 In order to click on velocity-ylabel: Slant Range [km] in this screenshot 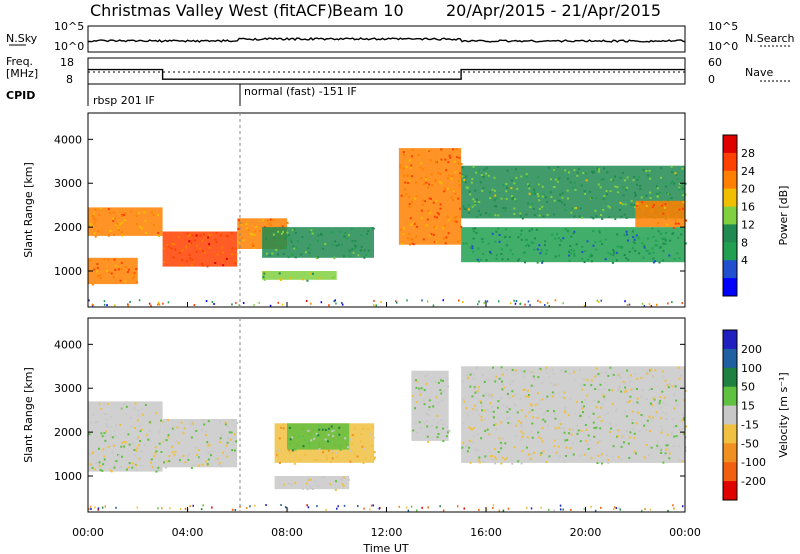, I will do `click(28, 415)`.